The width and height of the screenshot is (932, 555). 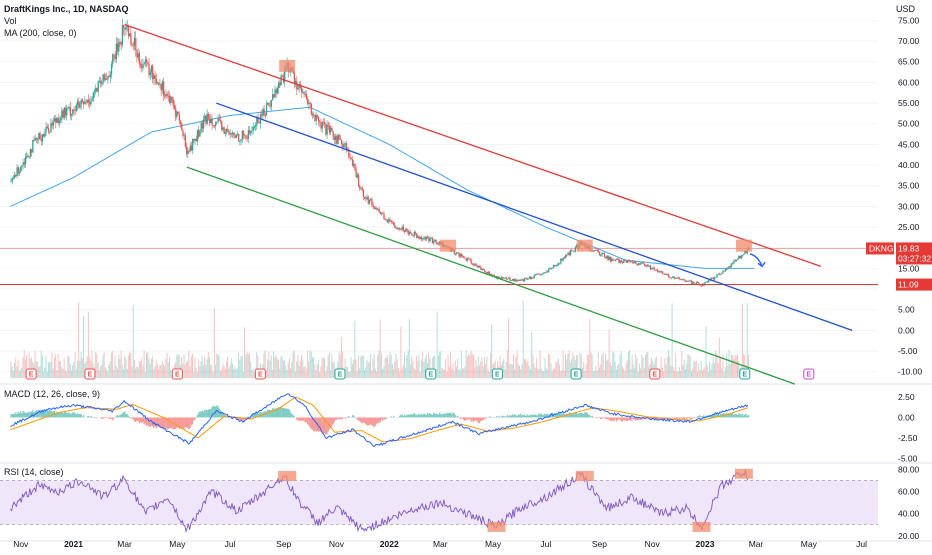 I want to click on macd-legend: MACD (12, 26, close, 9), so click(x=52, y=394).